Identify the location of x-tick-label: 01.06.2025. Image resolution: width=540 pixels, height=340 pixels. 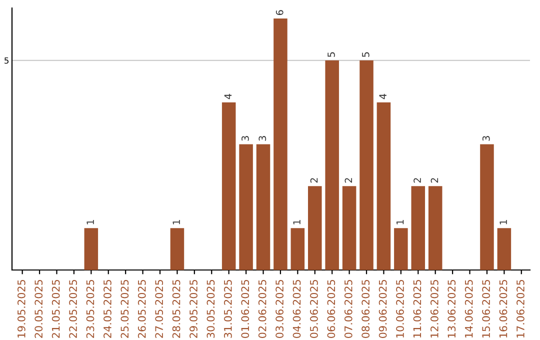
(245, 309).